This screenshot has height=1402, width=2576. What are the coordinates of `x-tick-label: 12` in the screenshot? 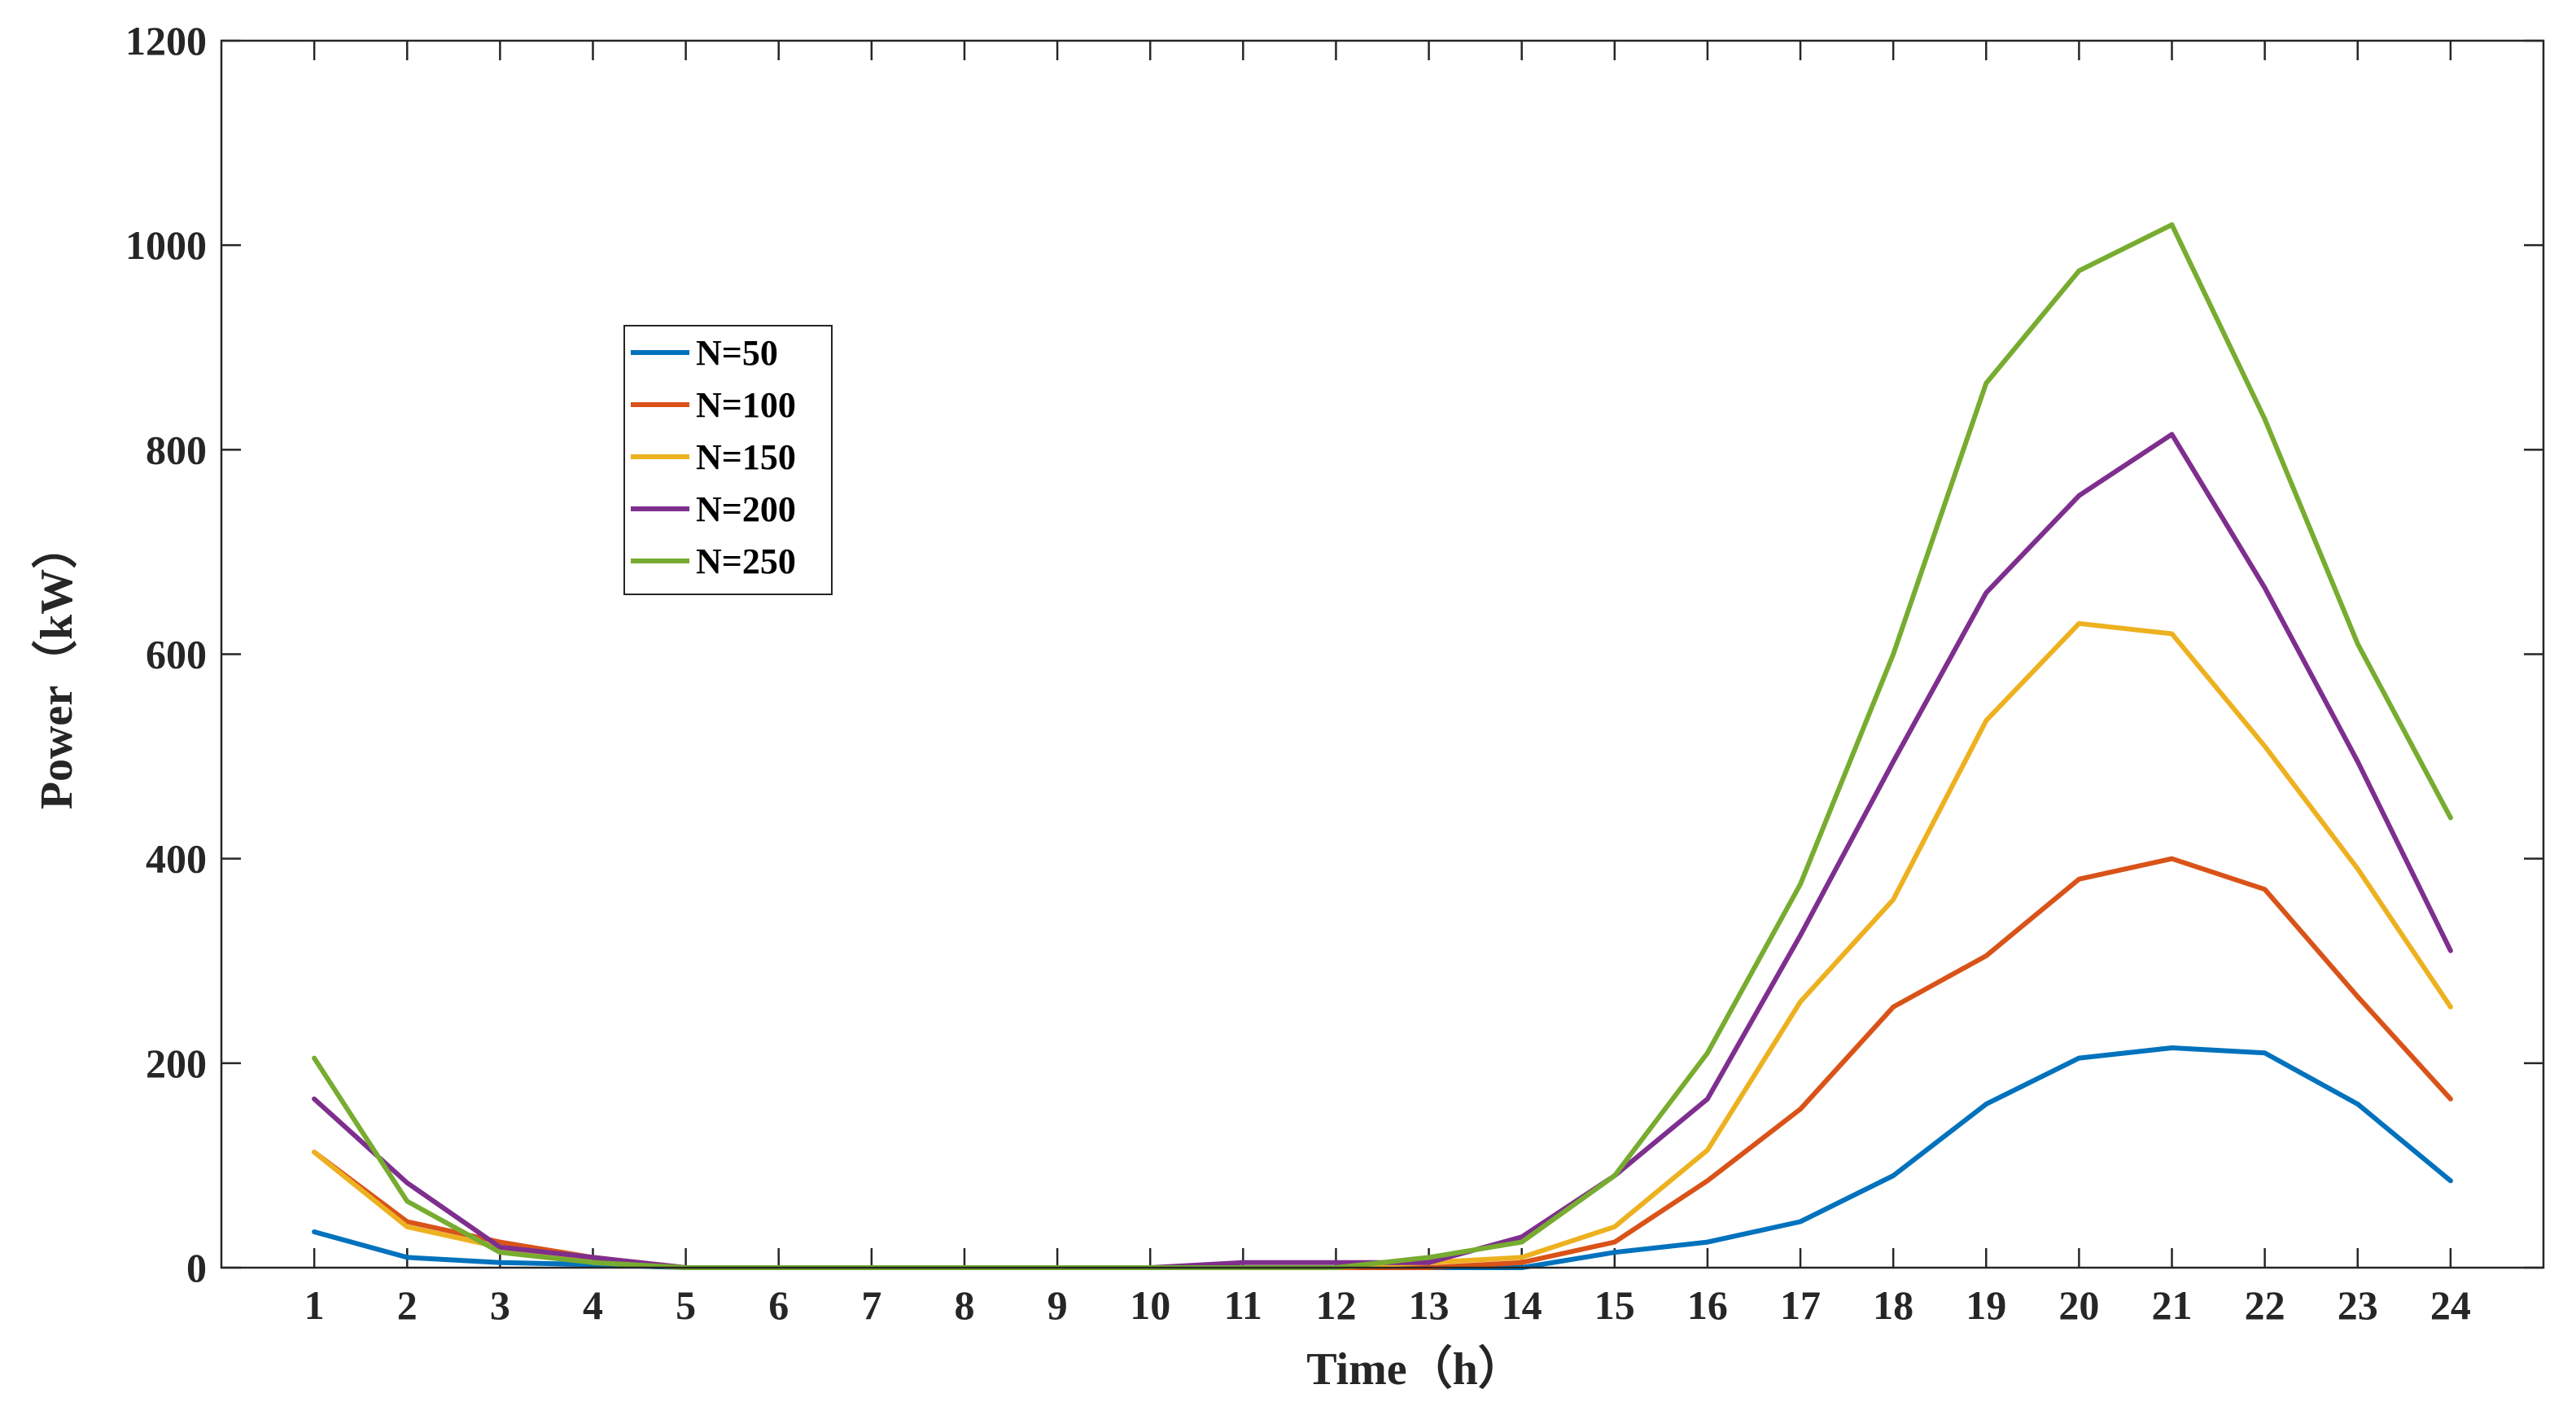 It's located at (1335, 1305).